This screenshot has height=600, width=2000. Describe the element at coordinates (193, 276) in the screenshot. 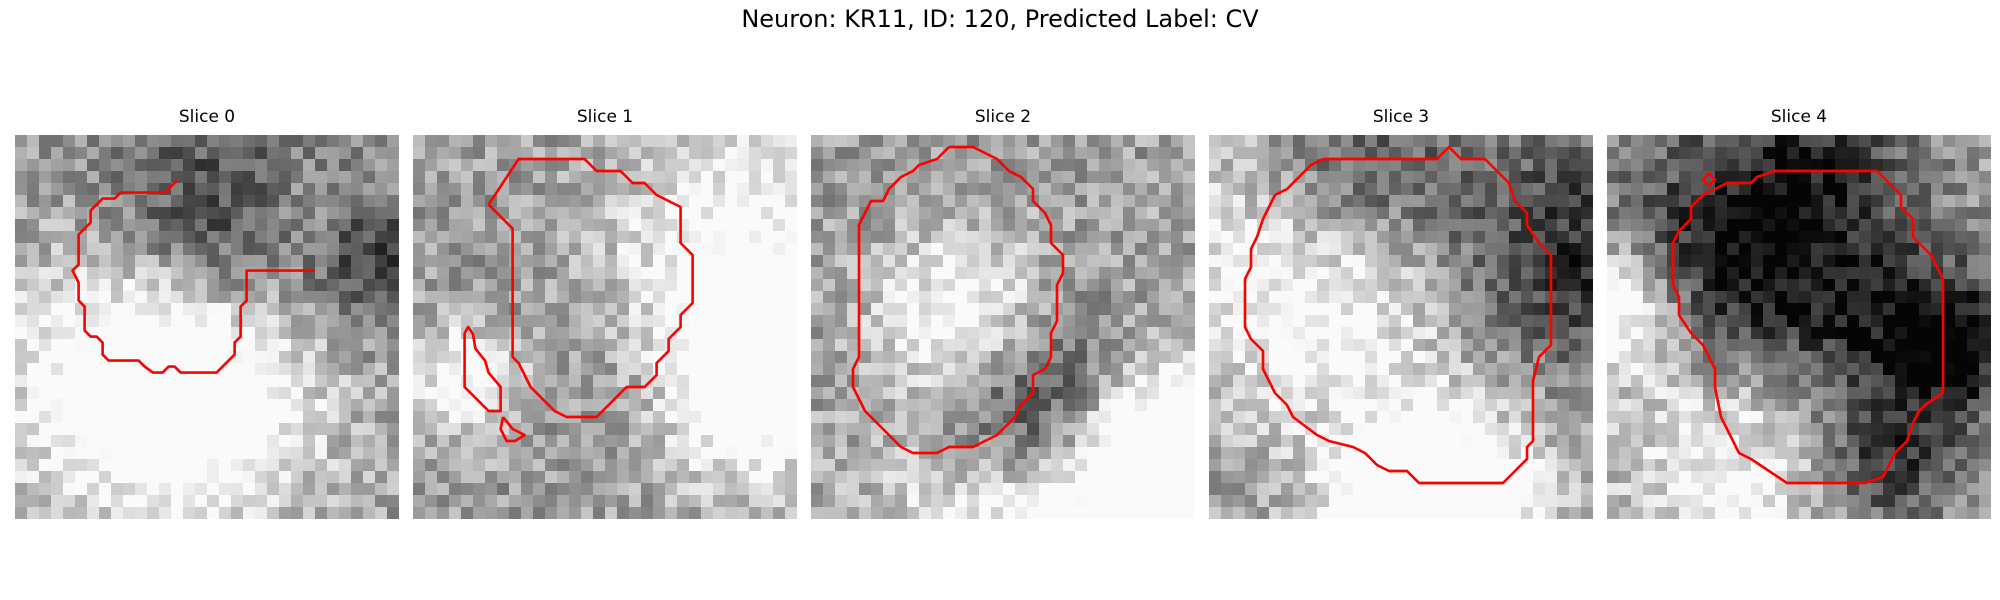

I see `slice-0-contour` at that location.